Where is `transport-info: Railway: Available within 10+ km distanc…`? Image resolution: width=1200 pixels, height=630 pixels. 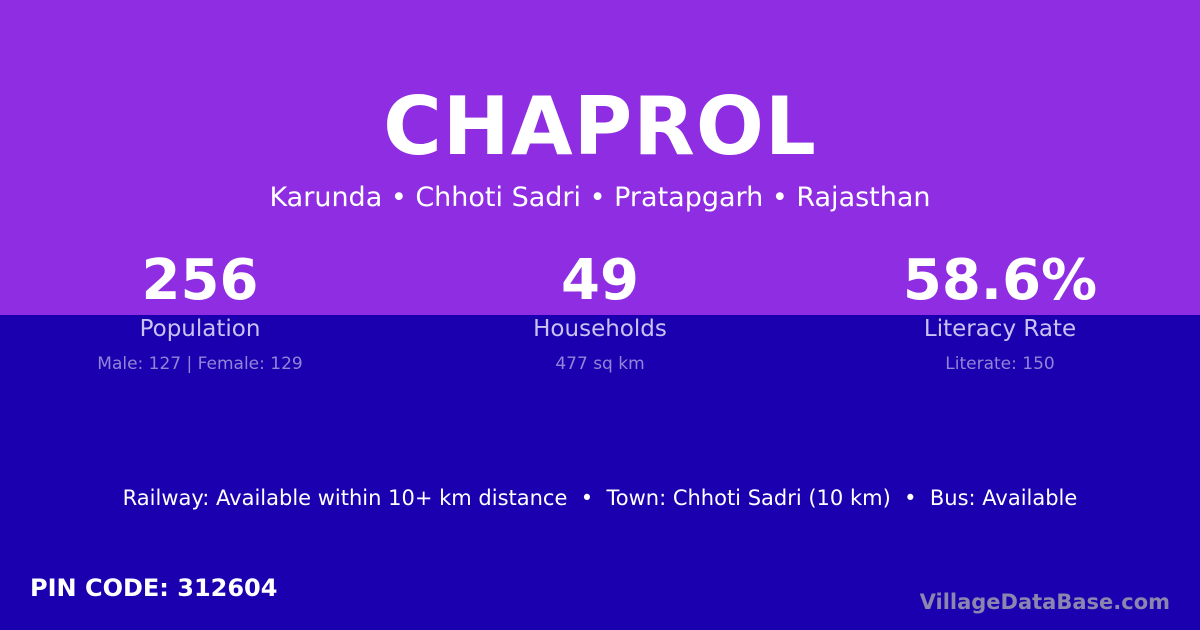 transport-info: Railway: Available within 10+ km distanc… is located at coordinates (600, 498).